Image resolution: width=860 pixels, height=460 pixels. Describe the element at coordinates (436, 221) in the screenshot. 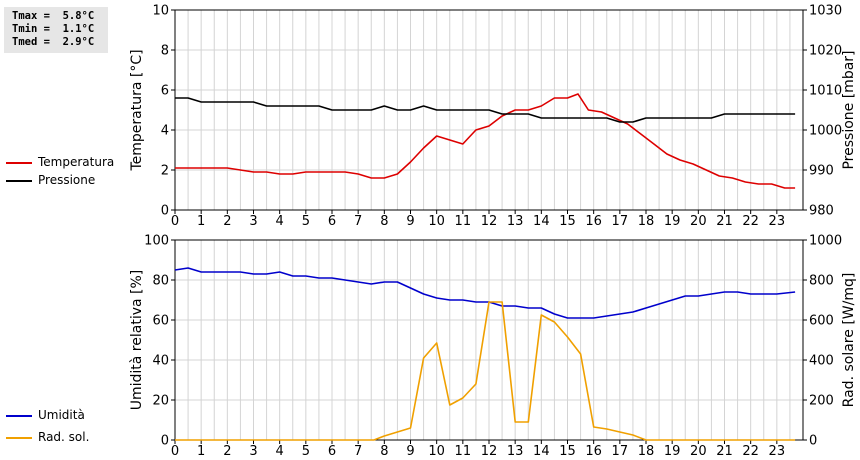

I see `temperature-pressure-xtick-label: 10` at that location.